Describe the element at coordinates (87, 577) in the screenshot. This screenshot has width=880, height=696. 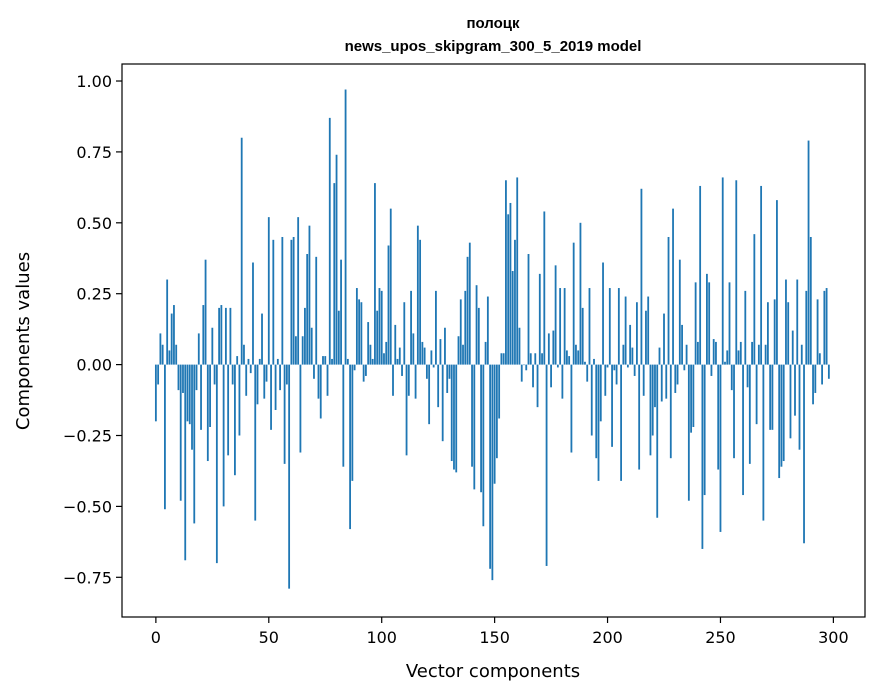
I see `y-tick-label: −0.75` at that location.